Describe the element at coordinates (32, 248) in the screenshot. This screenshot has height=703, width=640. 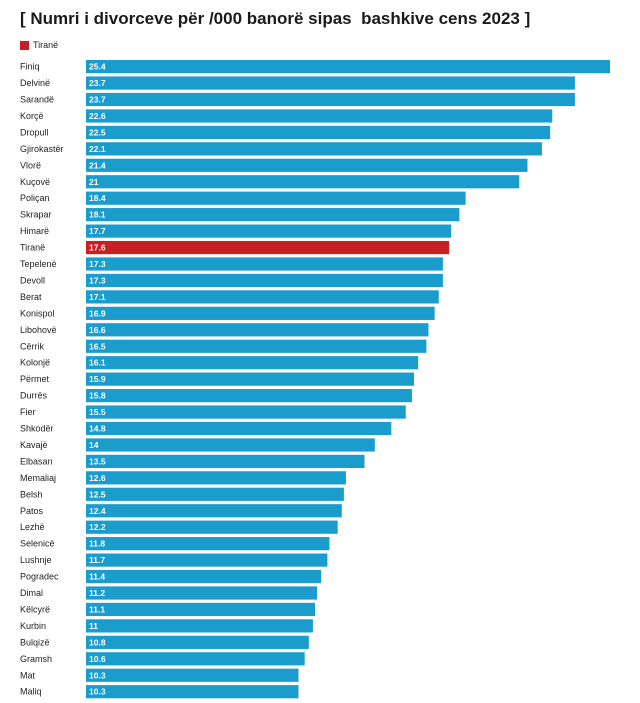
I see `category-label: Tiranë` at that location.